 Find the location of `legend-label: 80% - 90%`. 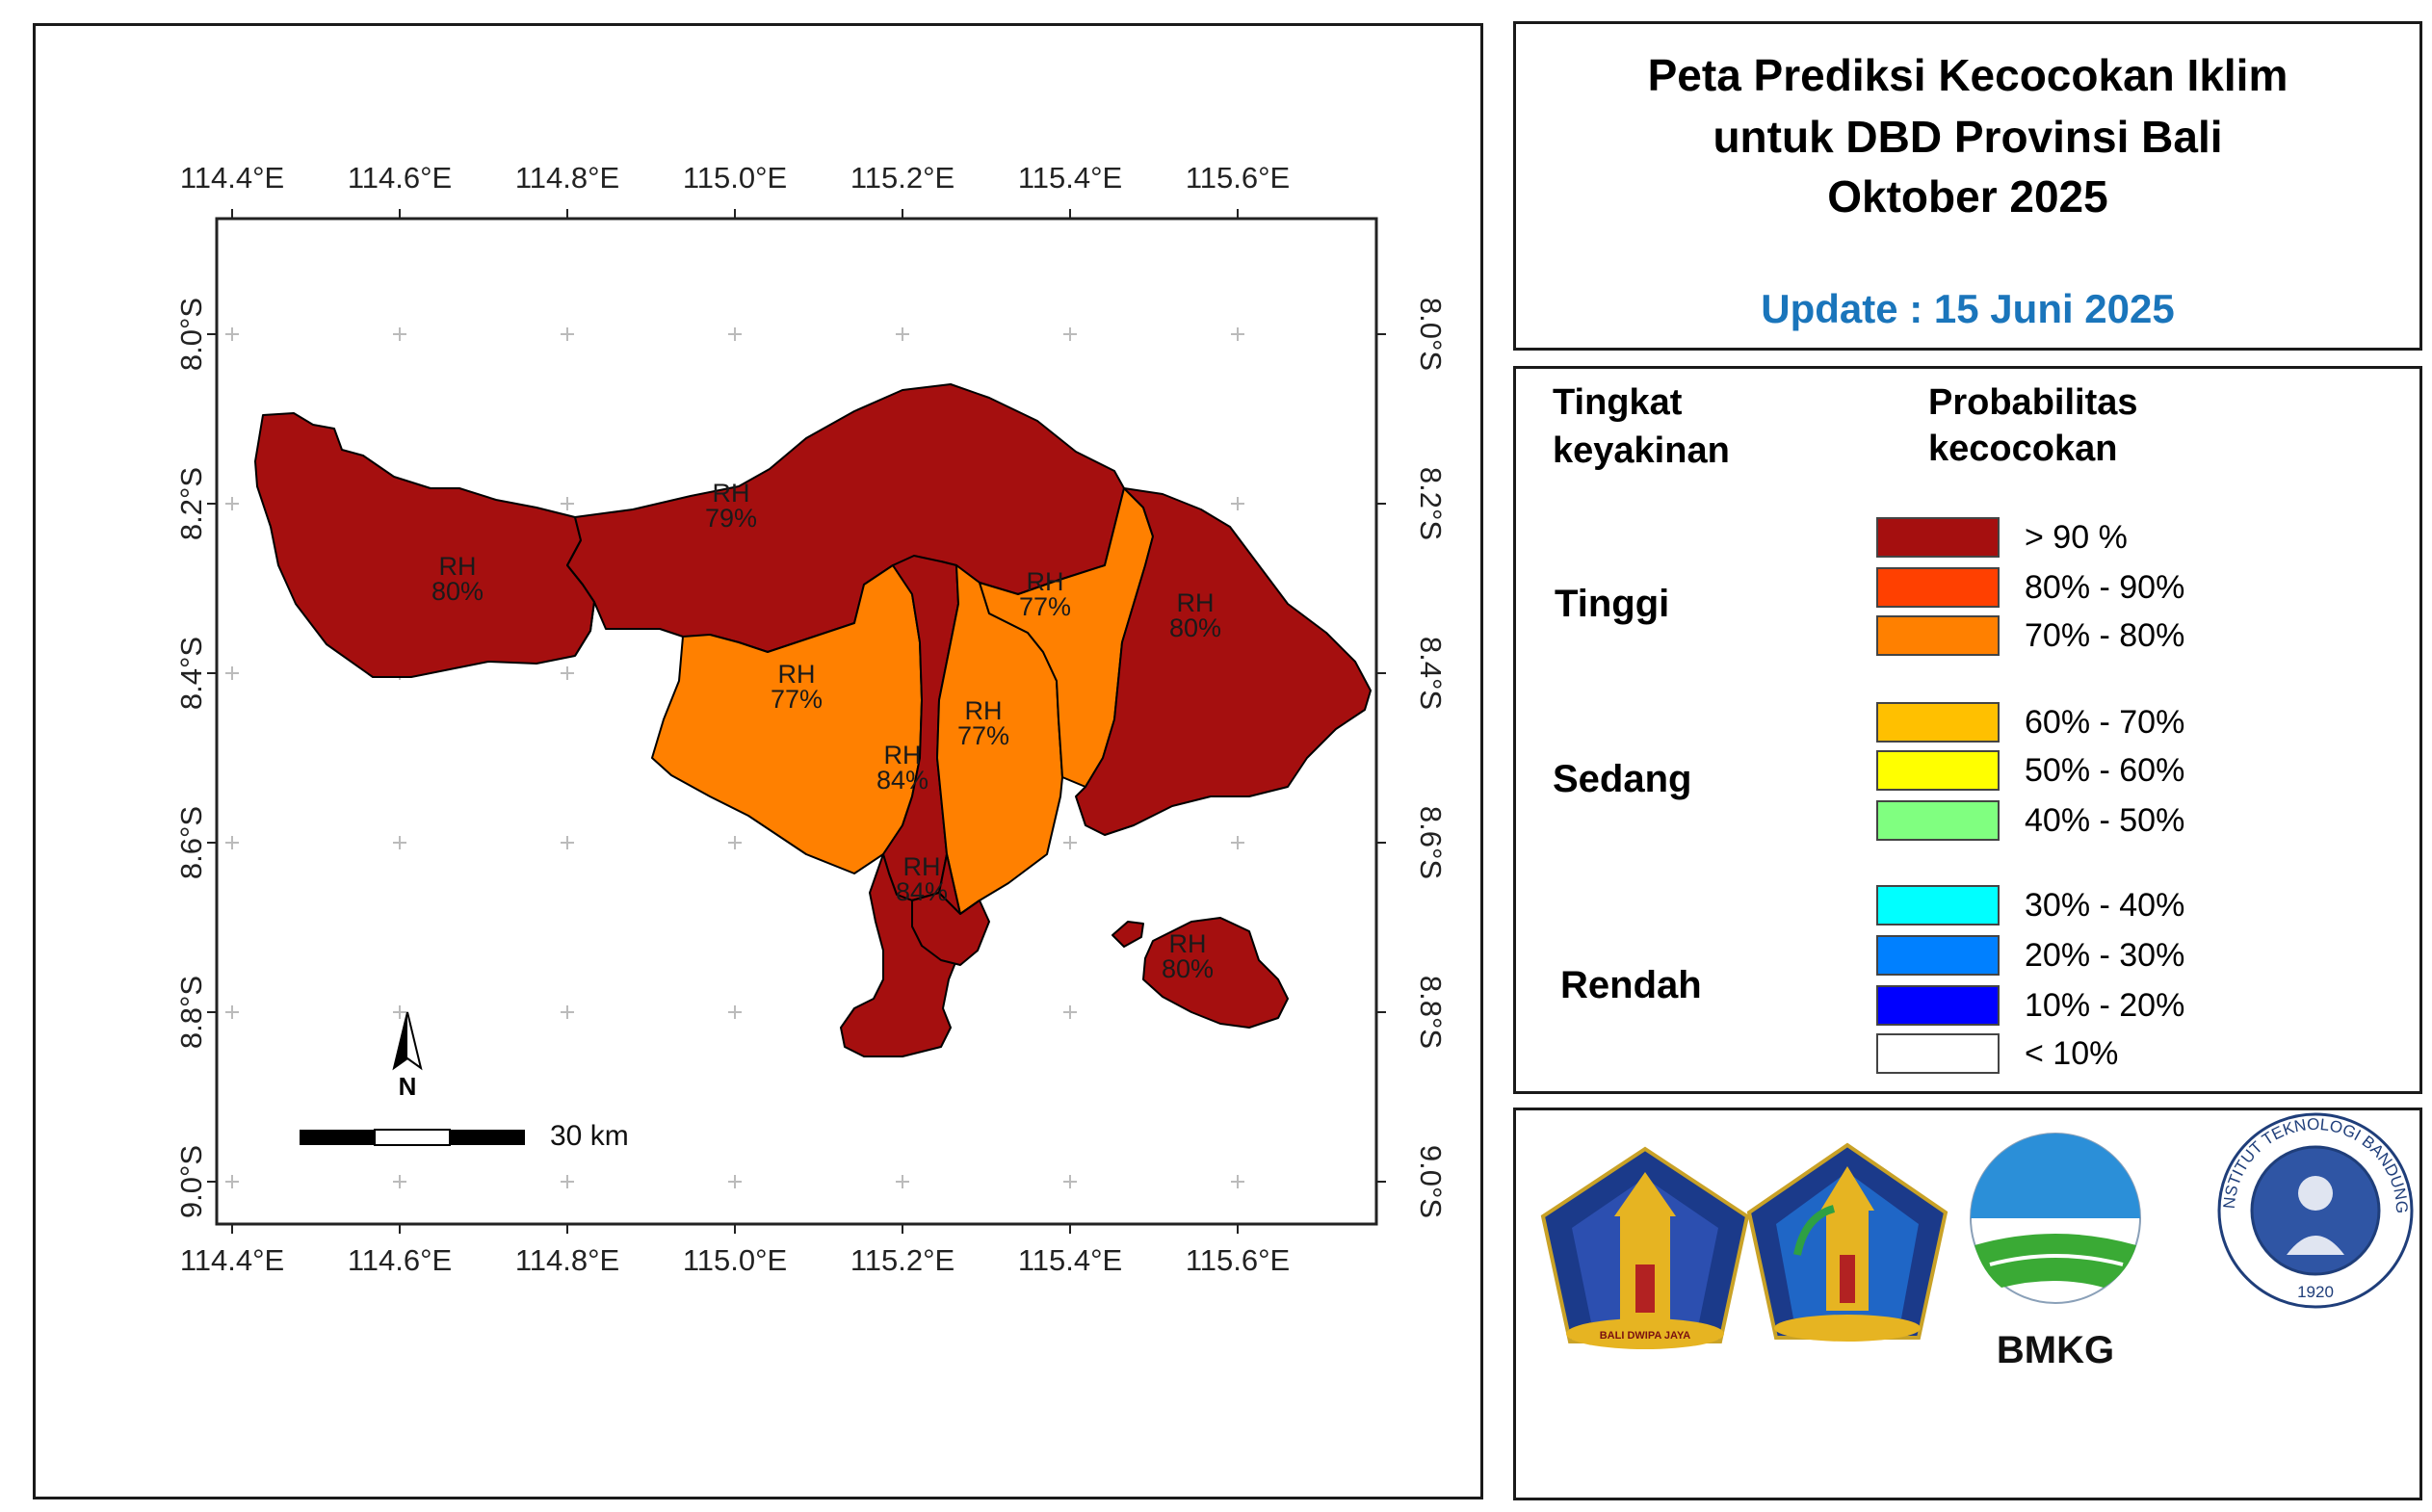

legend-label: 80% - 90% is located at coordinates (2105, 587).